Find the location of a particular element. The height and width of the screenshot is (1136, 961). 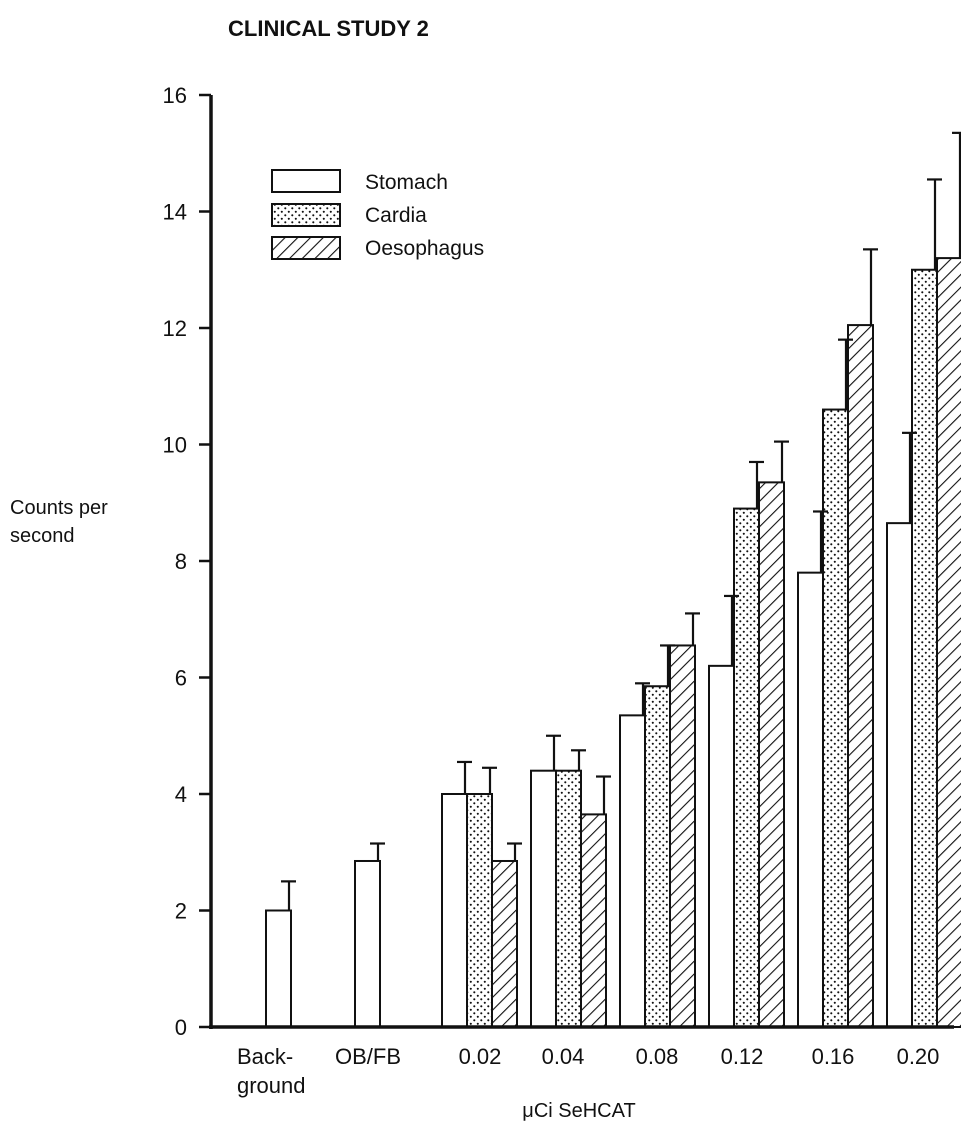

x-axis-label: μCi SeHCAT is located at coordinates (578, 1111).